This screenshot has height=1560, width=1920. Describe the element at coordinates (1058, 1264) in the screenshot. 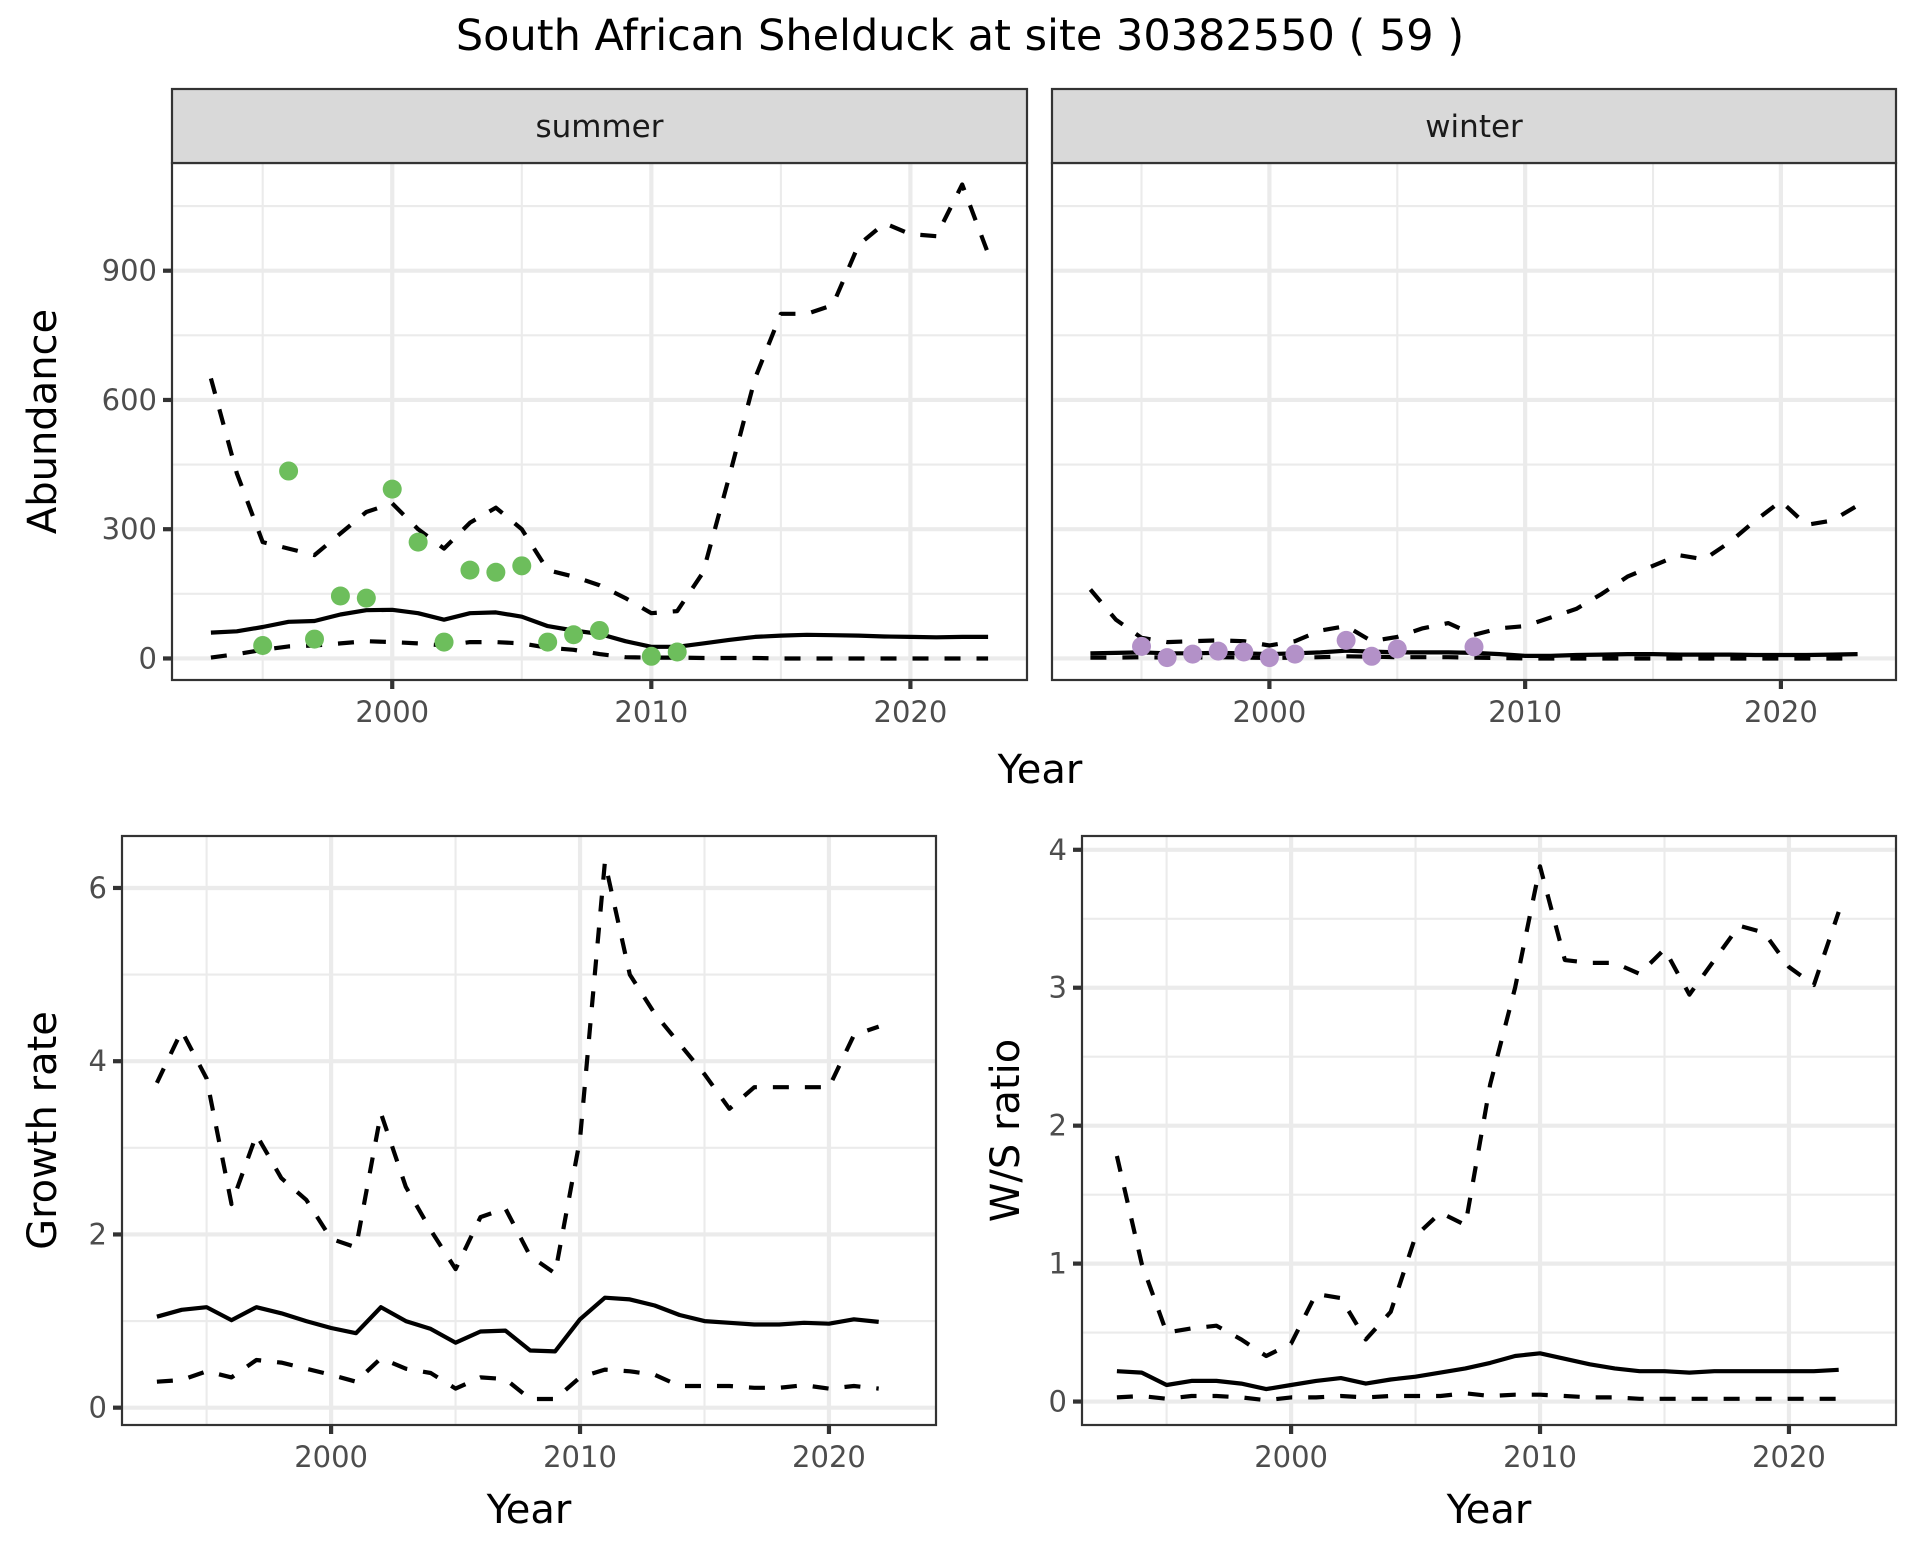

I see `y-tick-label: 1` at that location.